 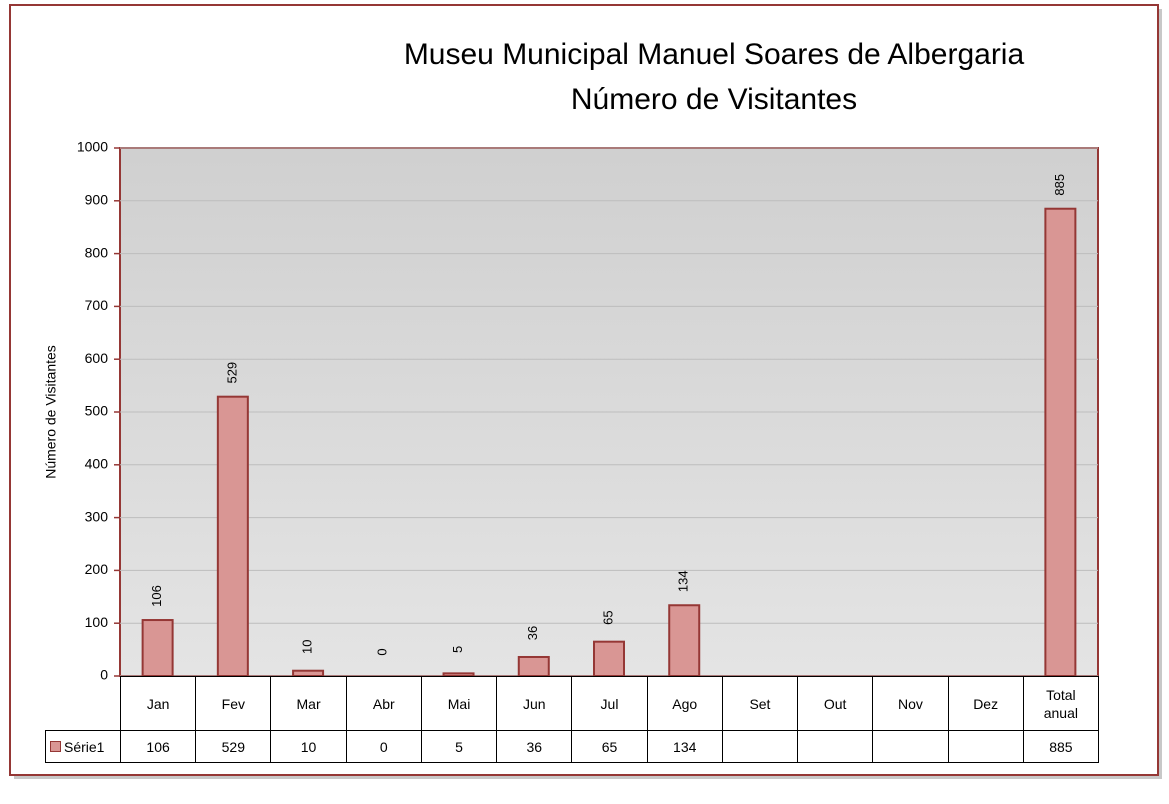 I want to click on data-label: 65, so click(x=607, y=617).